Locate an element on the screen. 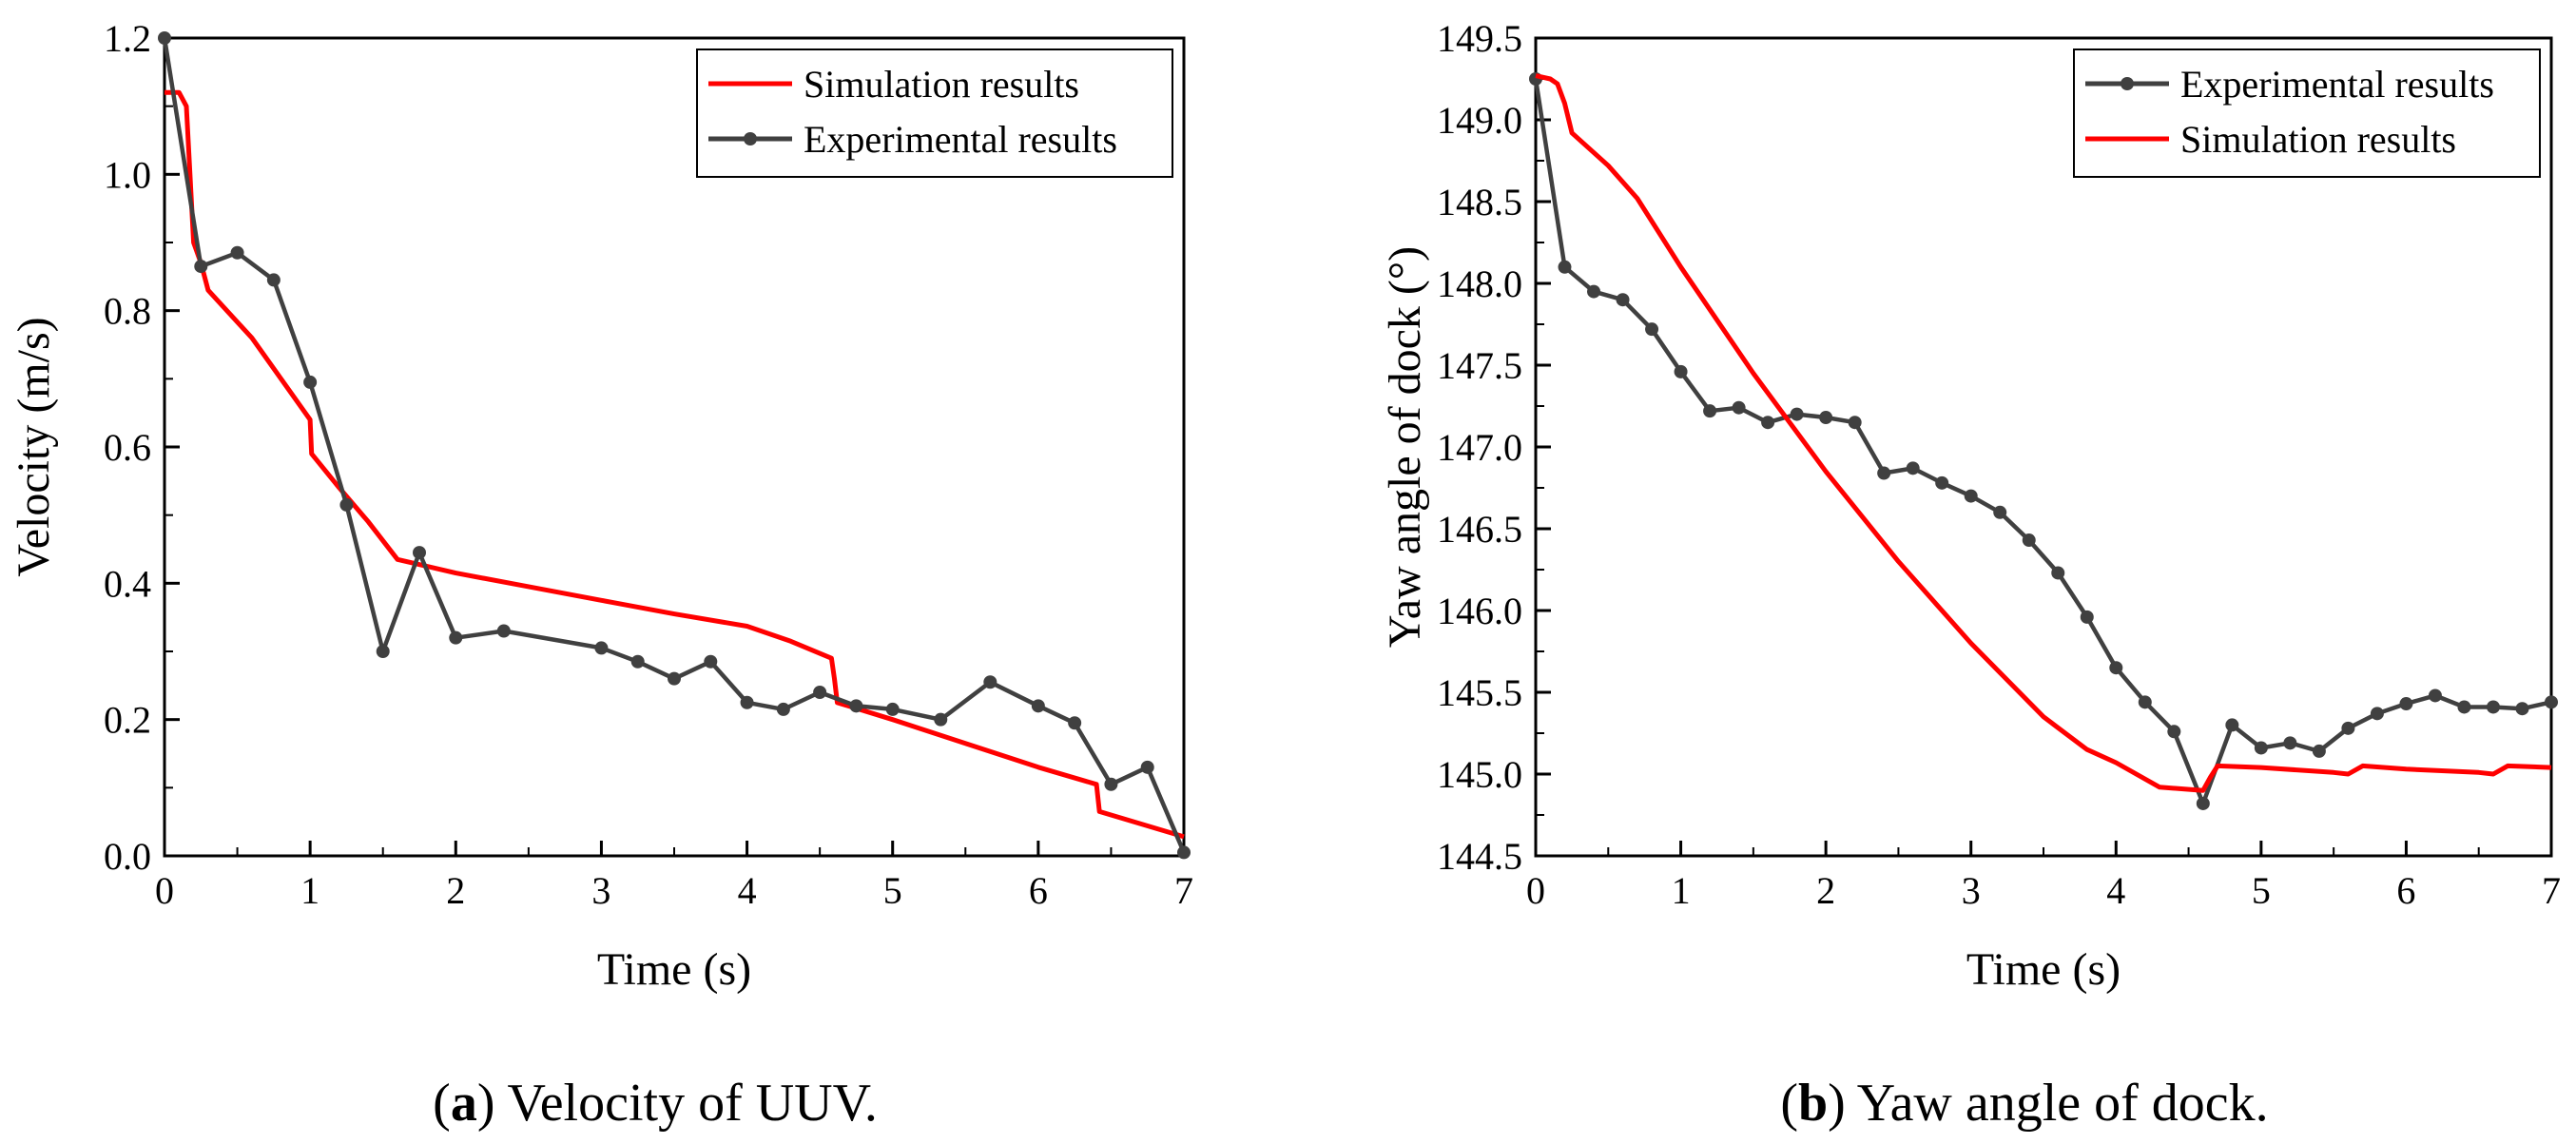  y-tick-label: 145.5 is located at coordinates (1479, 692).